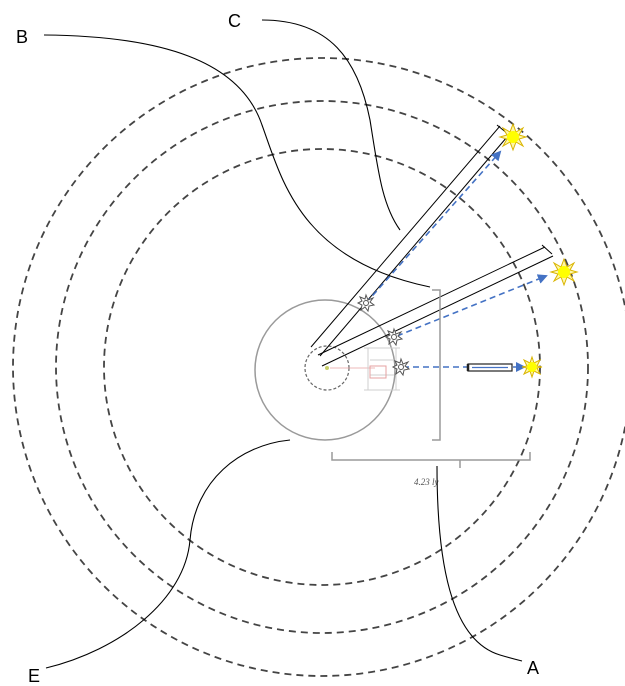  Describe the element at coordinates (168, 554) in the screenshot. I see `leader-e` at that location.